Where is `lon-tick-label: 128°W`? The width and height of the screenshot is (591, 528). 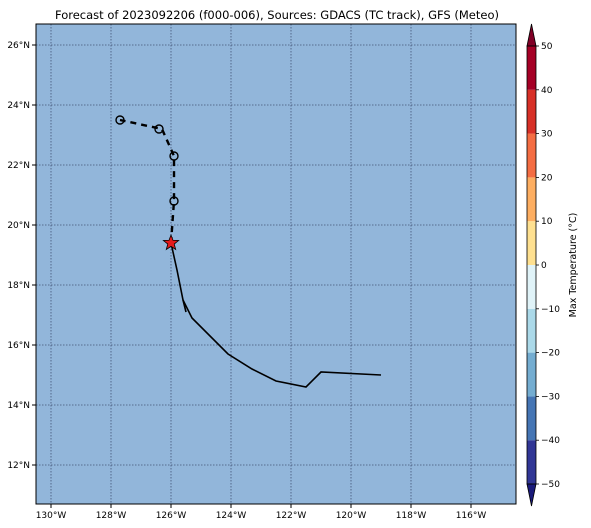 lon-tick-label: 128°W is located at coordinates (111, 516).